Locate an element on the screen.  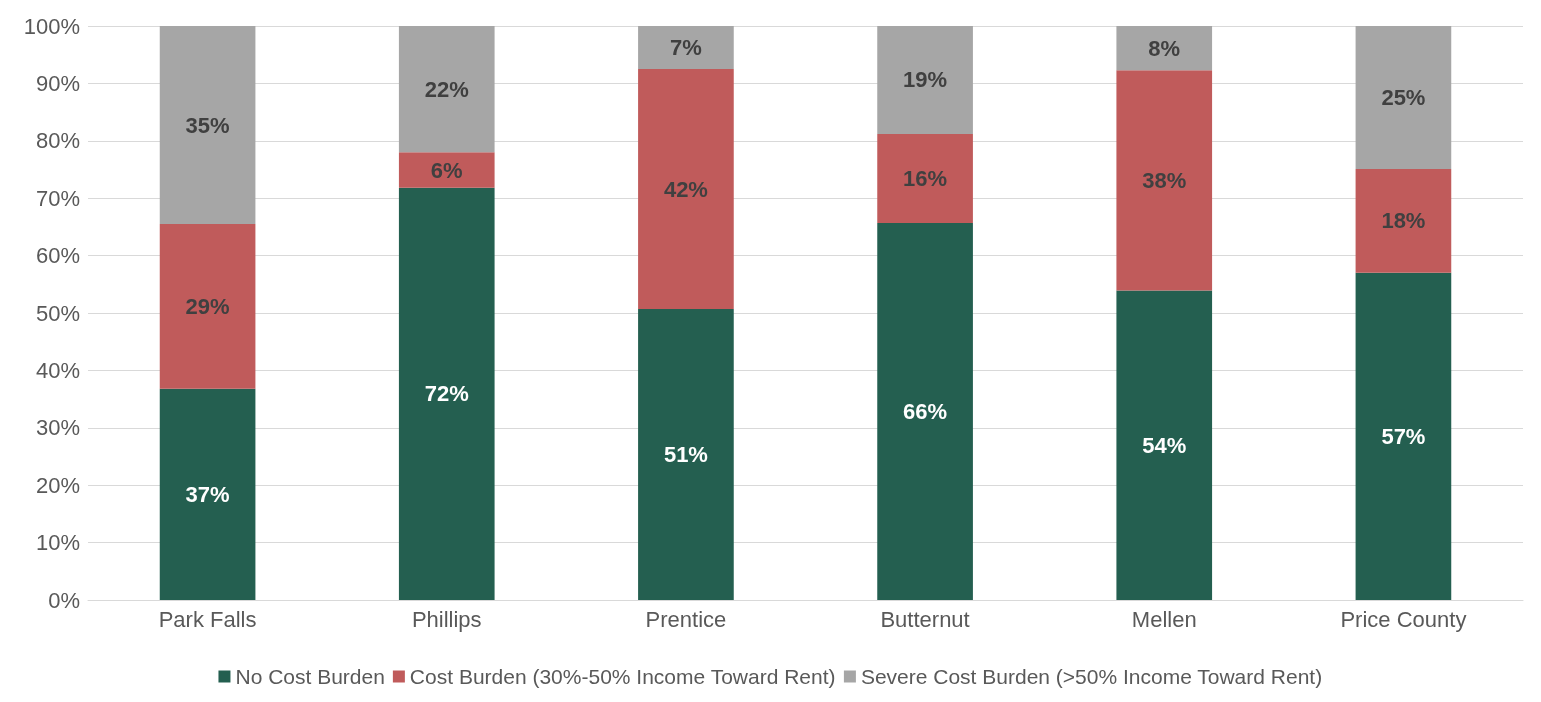
data-label: 57% is located at coordinates (1403, 436).